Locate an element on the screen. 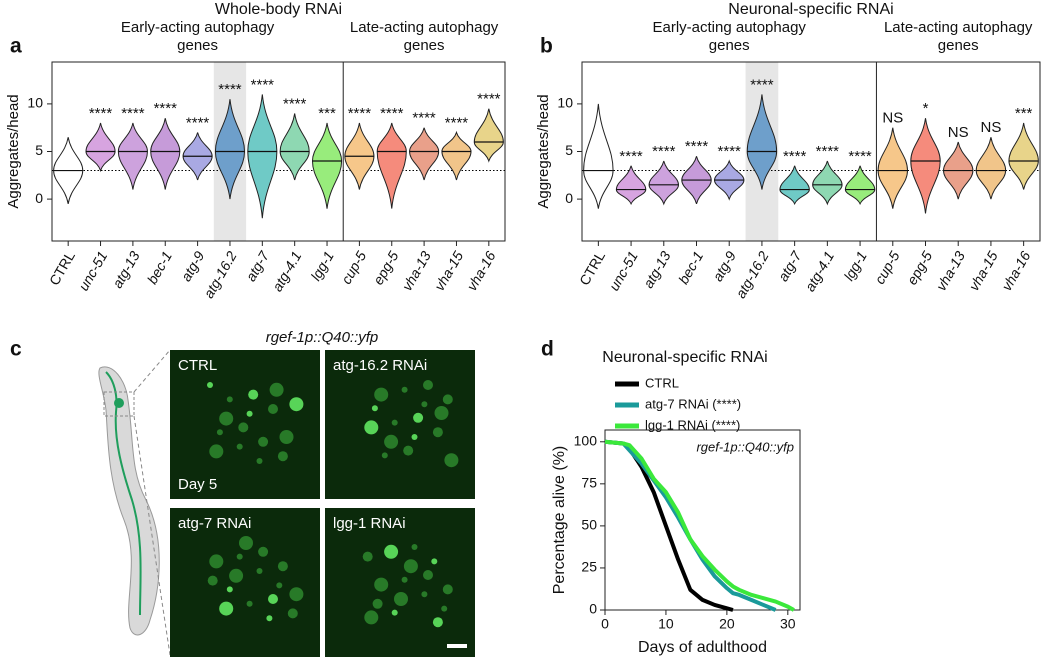  y-tick-label: 10 is located at coordinates (565, 103).